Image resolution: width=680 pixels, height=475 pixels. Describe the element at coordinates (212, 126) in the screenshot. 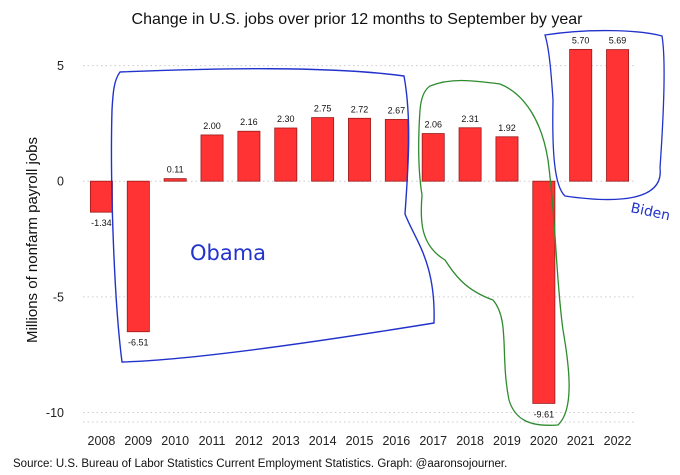

I see `data-label-2011: 2.00` at that location.